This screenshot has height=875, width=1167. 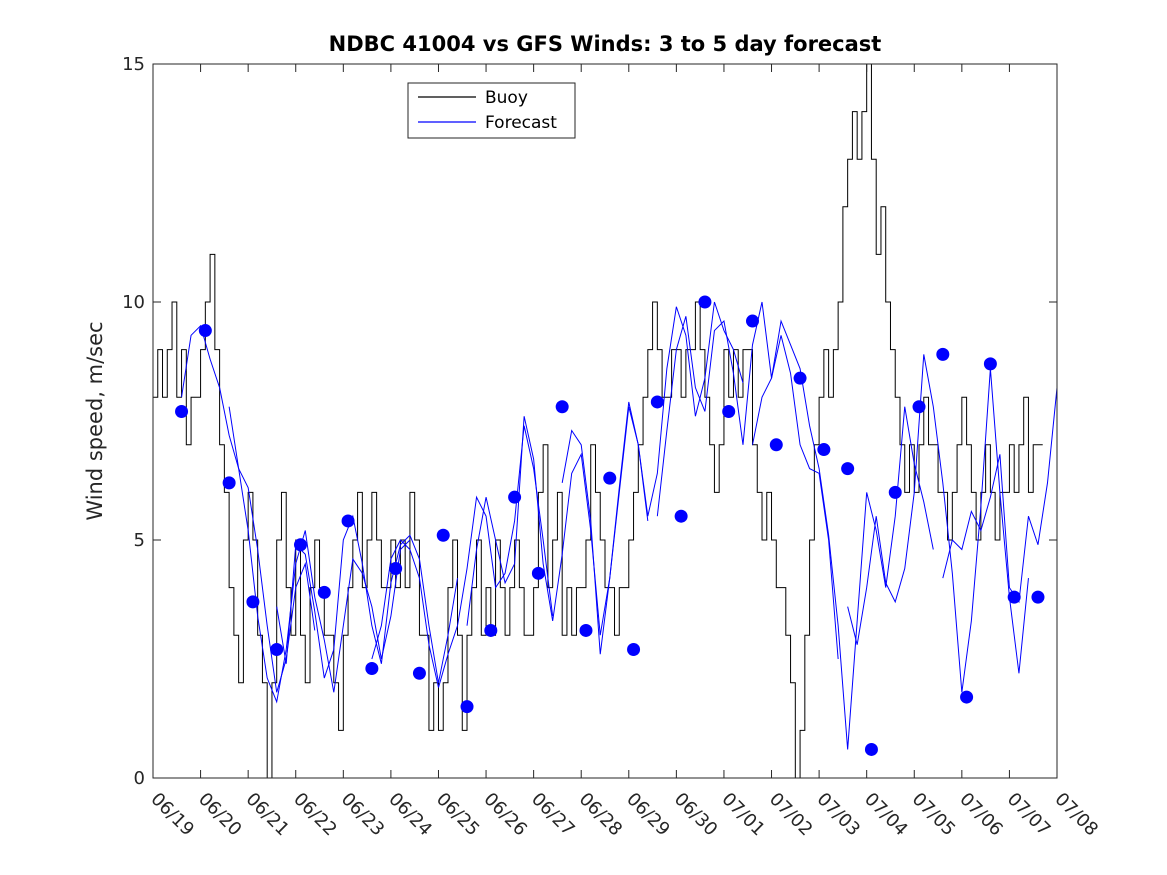 What do you see at coordinates (981, 815) in the screenshot?
I see `x-tick-label: 07/06` at bounding box center [981, 815].